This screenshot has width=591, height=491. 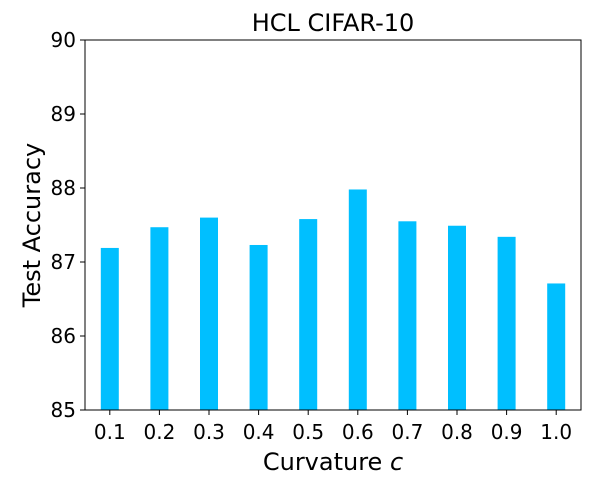 What do you see at coordinates (159, 318) in the screenshot?
I see `bar-0.2` at bounding box center [159, 318].